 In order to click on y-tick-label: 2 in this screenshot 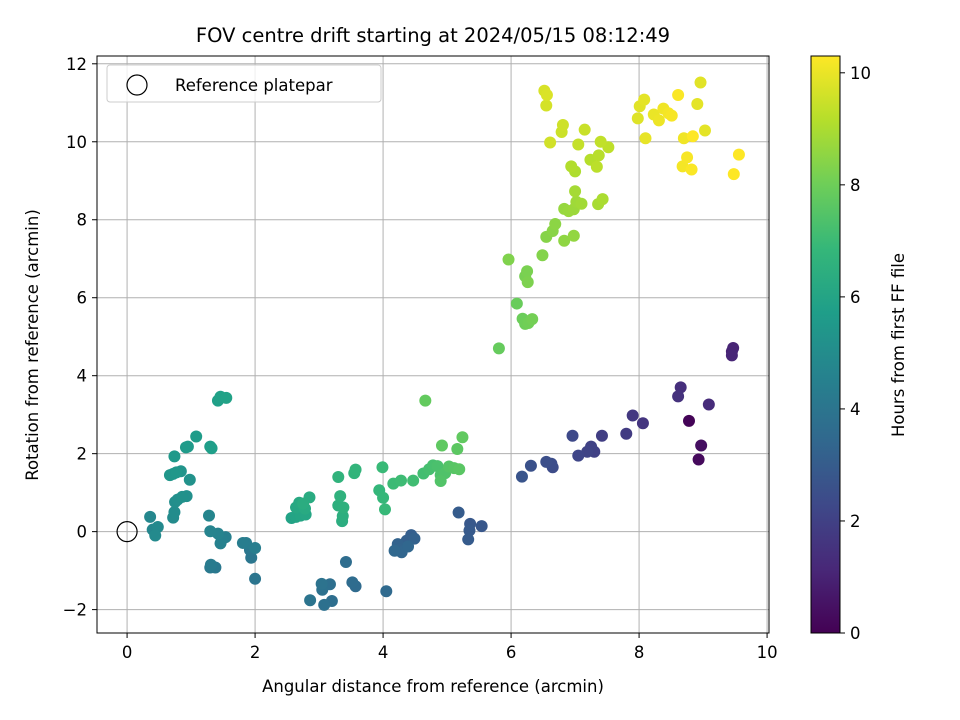, I will do `click(82, 454)`.